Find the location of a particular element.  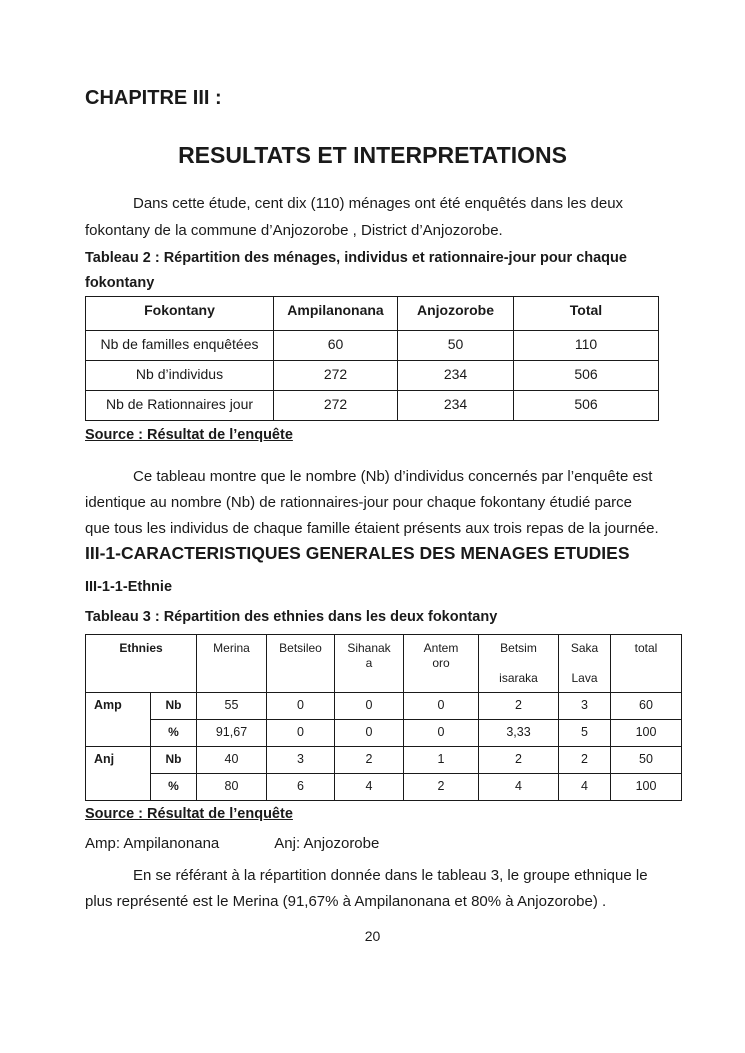

table2-cell: 50 is located at coordinates (455, 345).